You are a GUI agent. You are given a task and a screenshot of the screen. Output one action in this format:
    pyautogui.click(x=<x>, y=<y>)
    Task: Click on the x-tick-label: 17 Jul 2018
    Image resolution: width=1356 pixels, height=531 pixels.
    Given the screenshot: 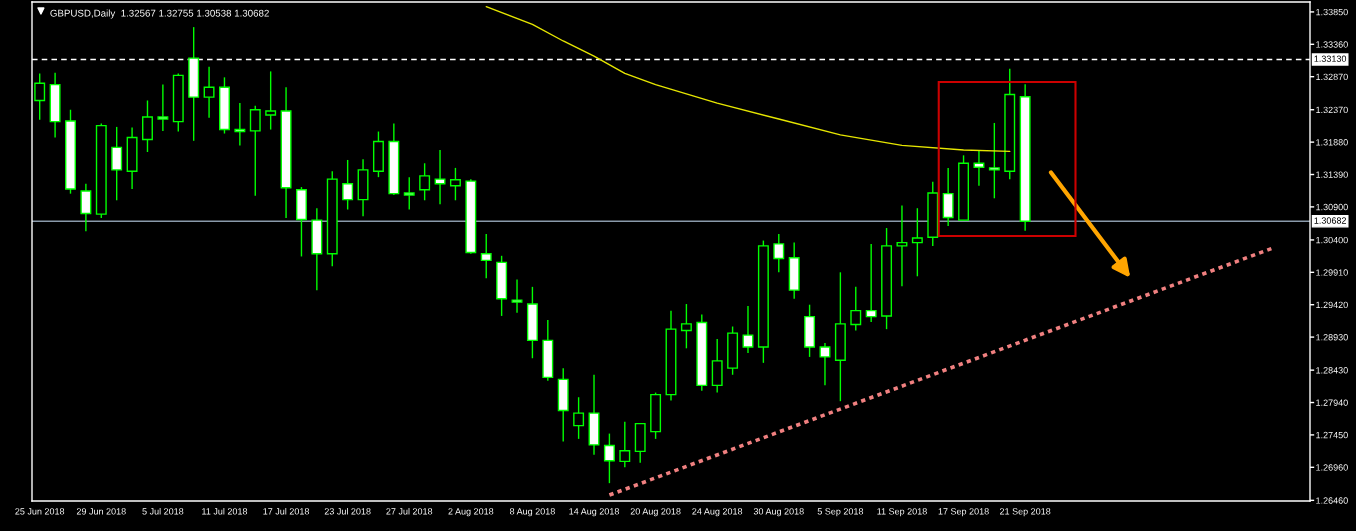 What is the action you would take?
    pyautogui.click(x=286, y=511)
    